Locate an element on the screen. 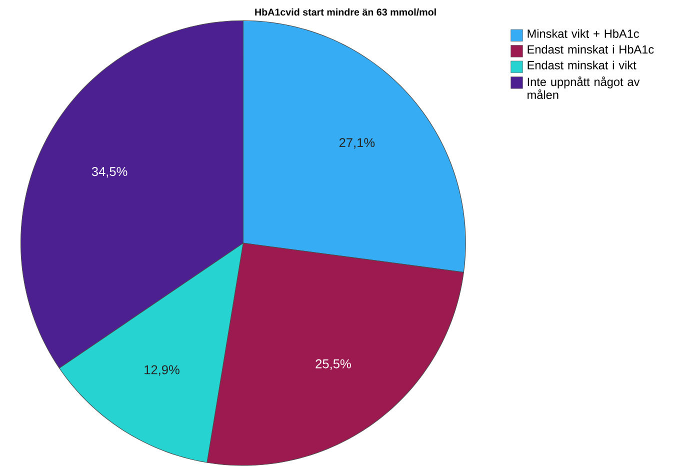 The image size is (688, 466). data-label: 27,1% is located at coordinates (357, 143).